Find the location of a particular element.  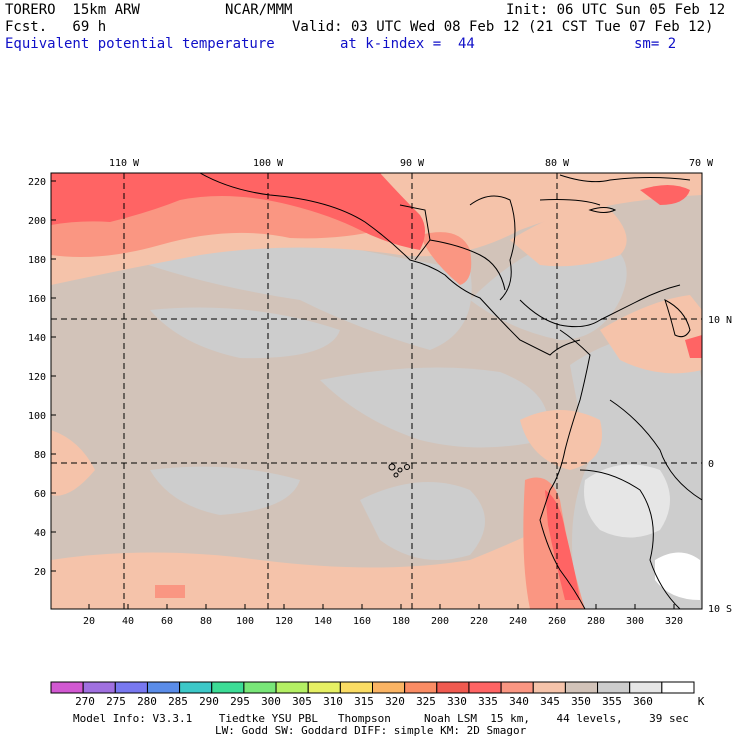

level-label: at k-index = 44 is located at coordinates (407, 44).